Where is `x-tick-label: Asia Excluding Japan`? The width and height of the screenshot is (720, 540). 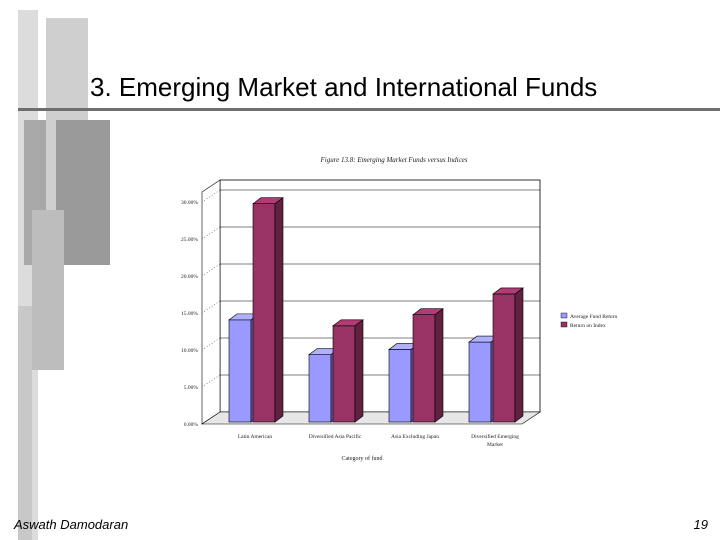 x-tick-label: Asia Excluding Japan is located at coordinates (415, 437).